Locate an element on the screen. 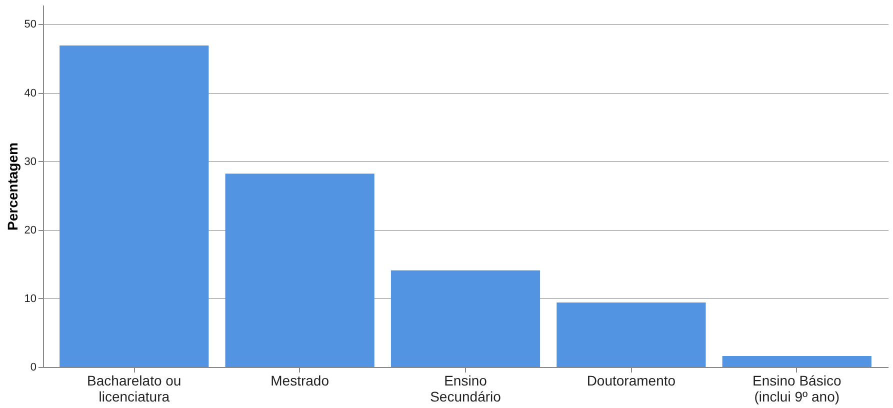 Image resolution: width=893 pixels, height=408 pixels. x-tick-label: Mestrado is located at coordinates (300, 380).